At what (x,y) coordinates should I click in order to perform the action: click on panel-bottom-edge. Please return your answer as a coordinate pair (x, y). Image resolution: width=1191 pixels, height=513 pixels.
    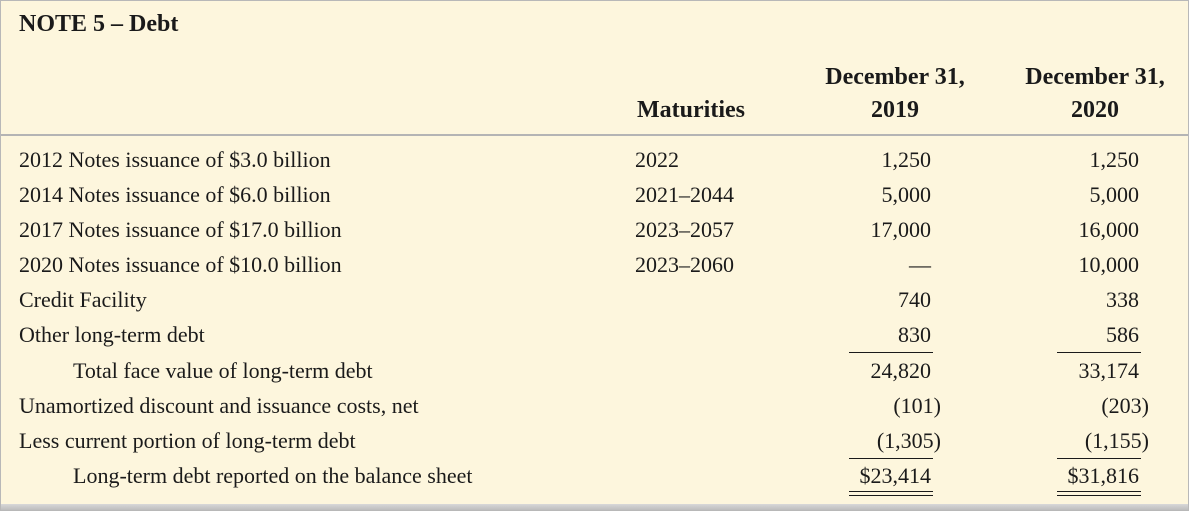
    Looking at the image, I should click on (594, 507).